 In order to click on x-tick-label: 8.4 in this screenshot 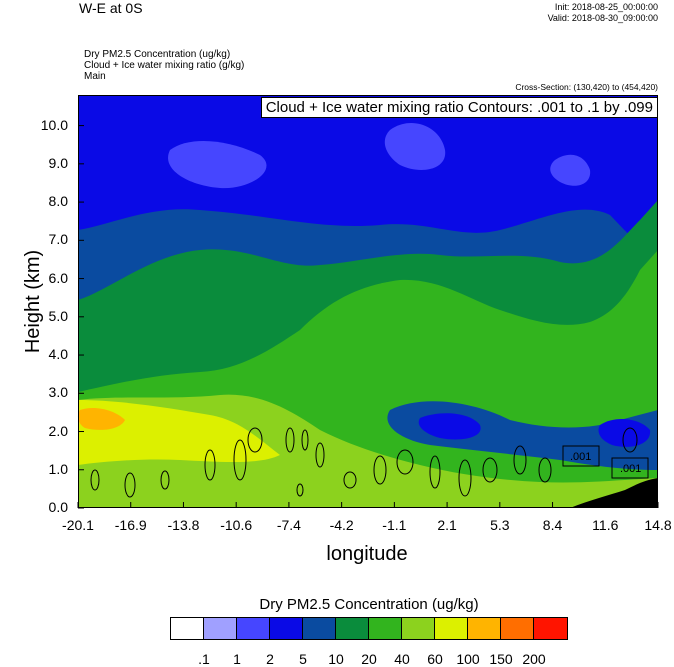, I will do `click(552, 525)`.